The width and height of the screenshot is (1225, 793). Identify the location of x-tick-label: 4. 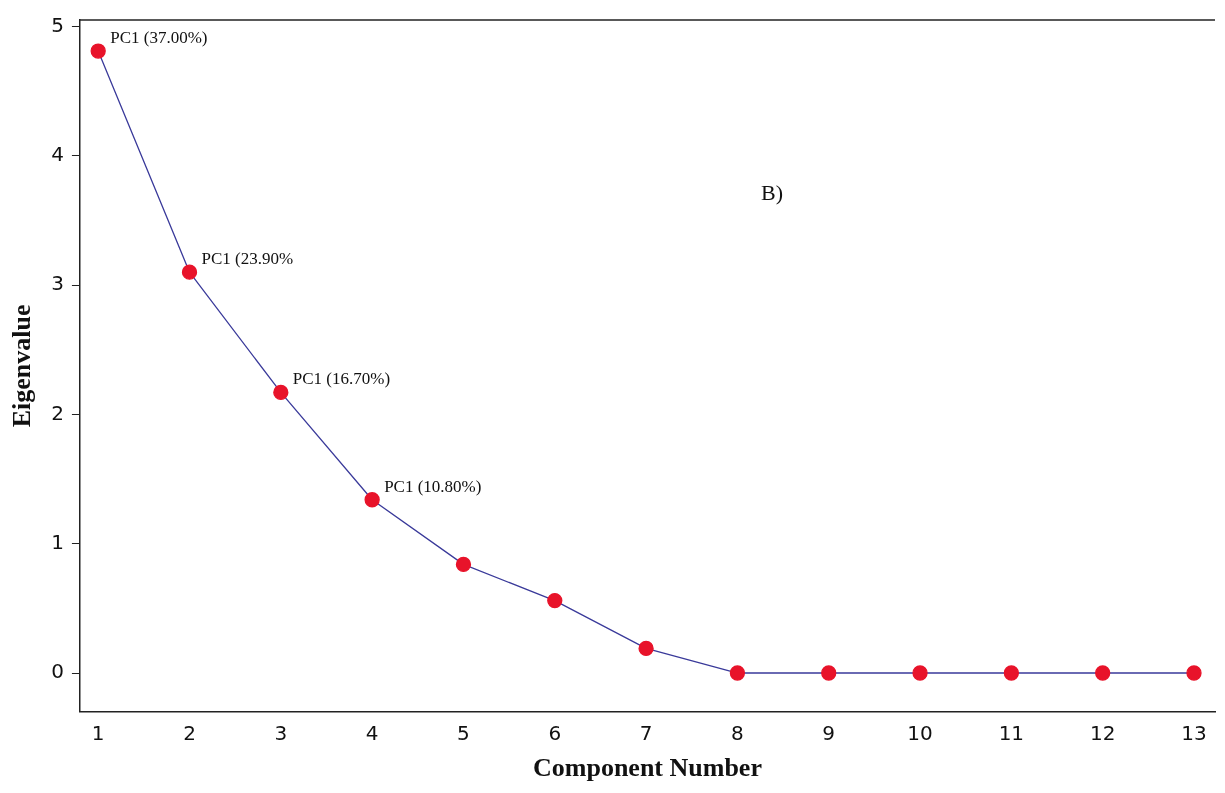
(372, 733).